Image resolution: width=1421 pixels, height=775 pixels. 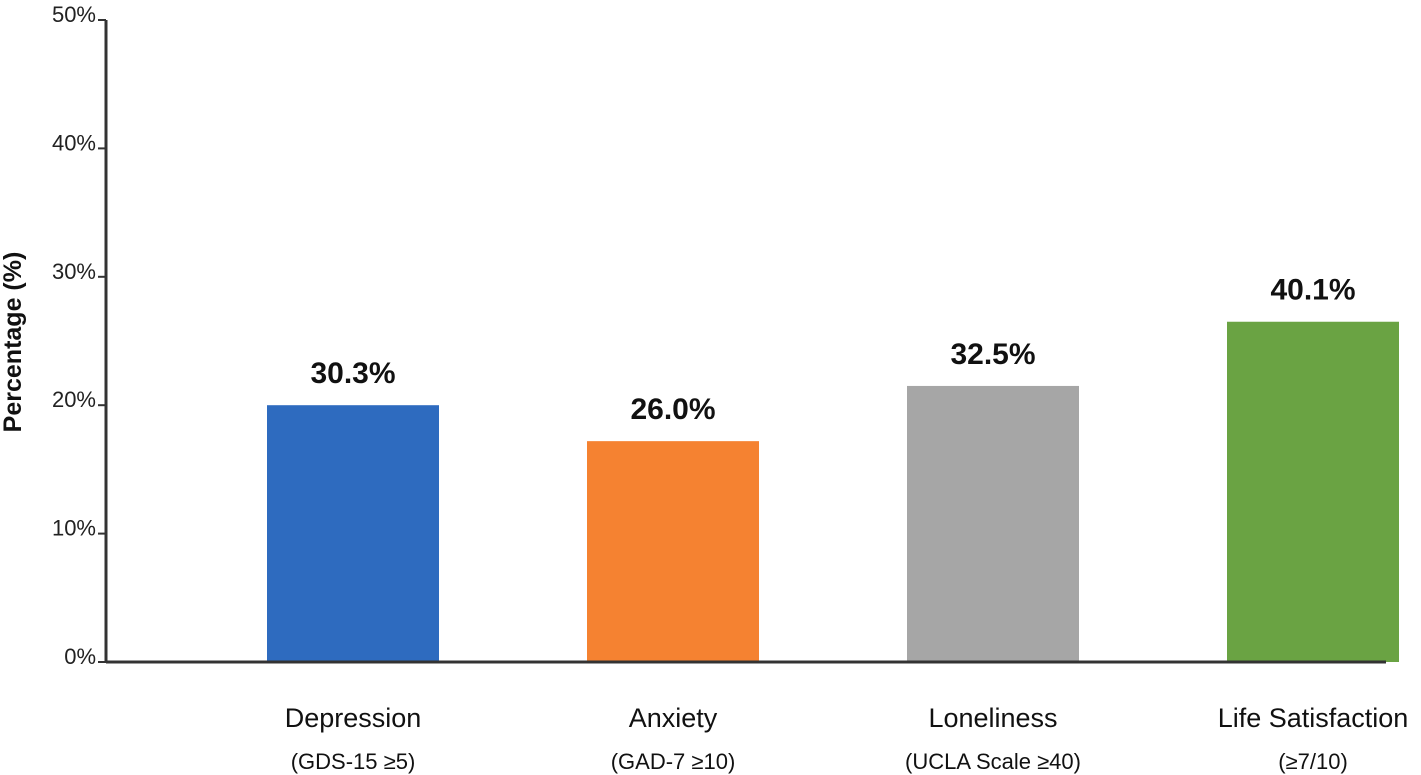 What do you see at coordinates (672, 409) in the screenshot?
I see `data-label: 26.0%` at bounding box center [672, 409].